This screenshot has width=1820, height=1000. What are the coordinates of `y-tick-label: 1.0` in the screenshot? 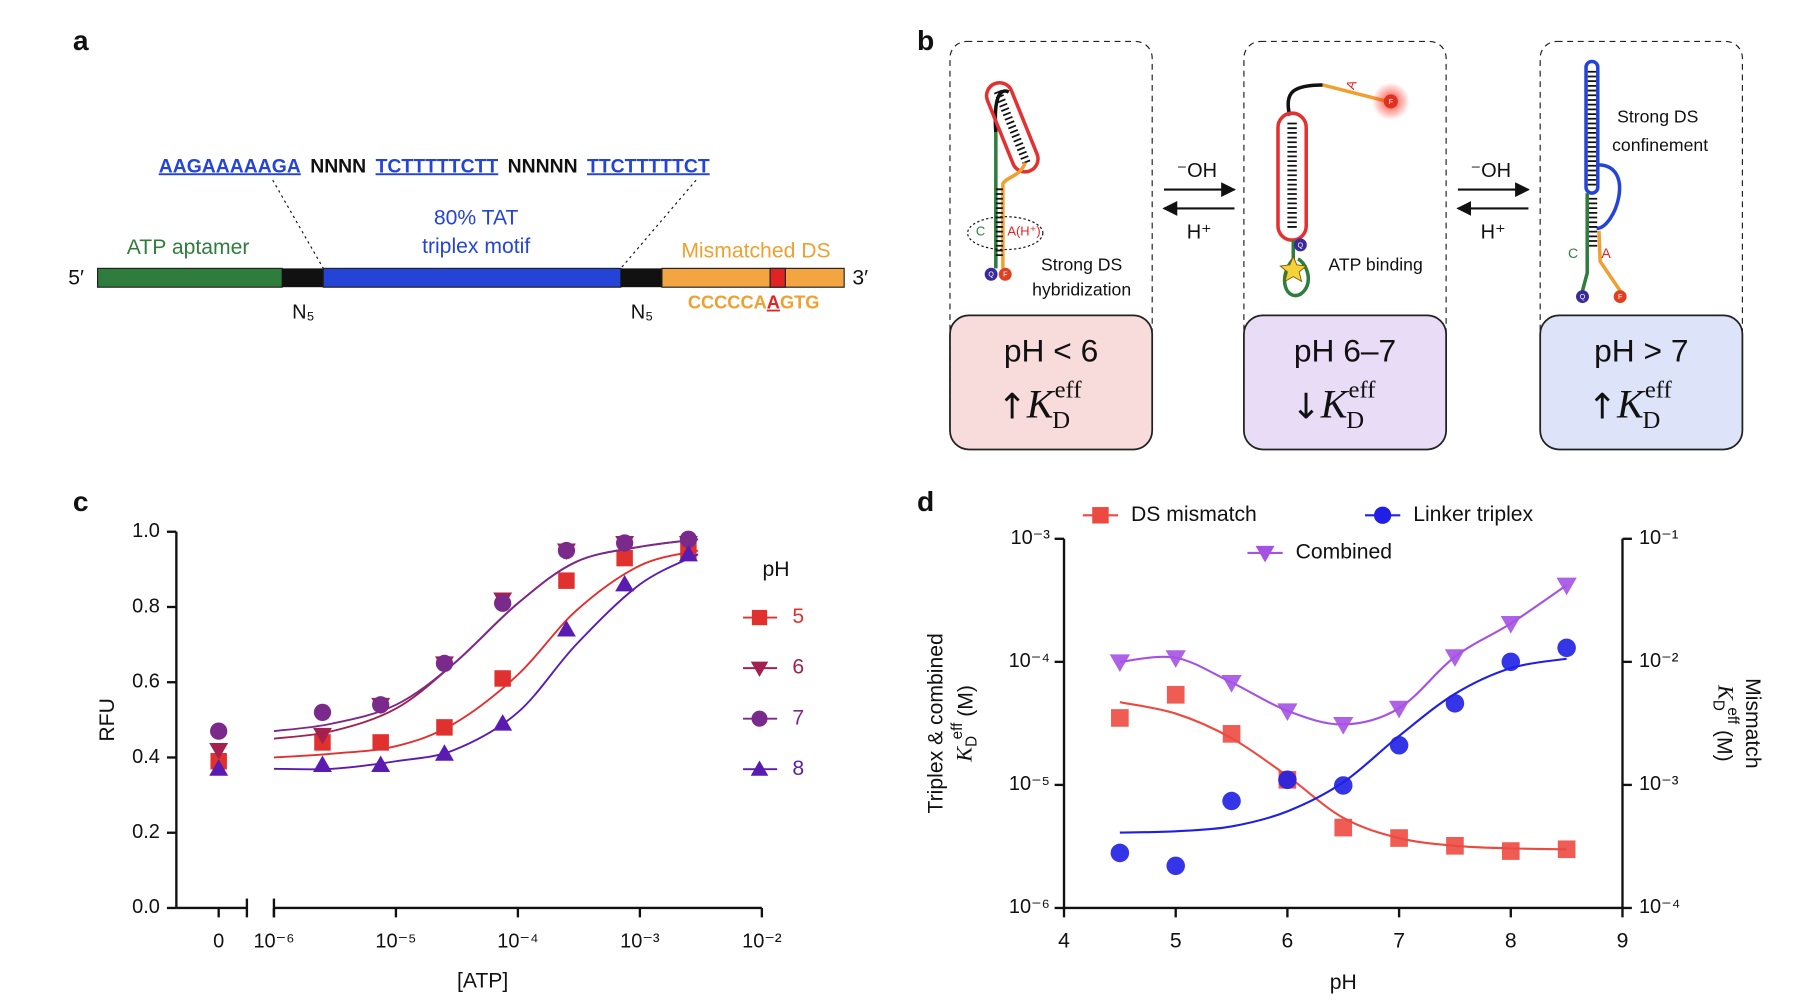 It's located at (146, 531).